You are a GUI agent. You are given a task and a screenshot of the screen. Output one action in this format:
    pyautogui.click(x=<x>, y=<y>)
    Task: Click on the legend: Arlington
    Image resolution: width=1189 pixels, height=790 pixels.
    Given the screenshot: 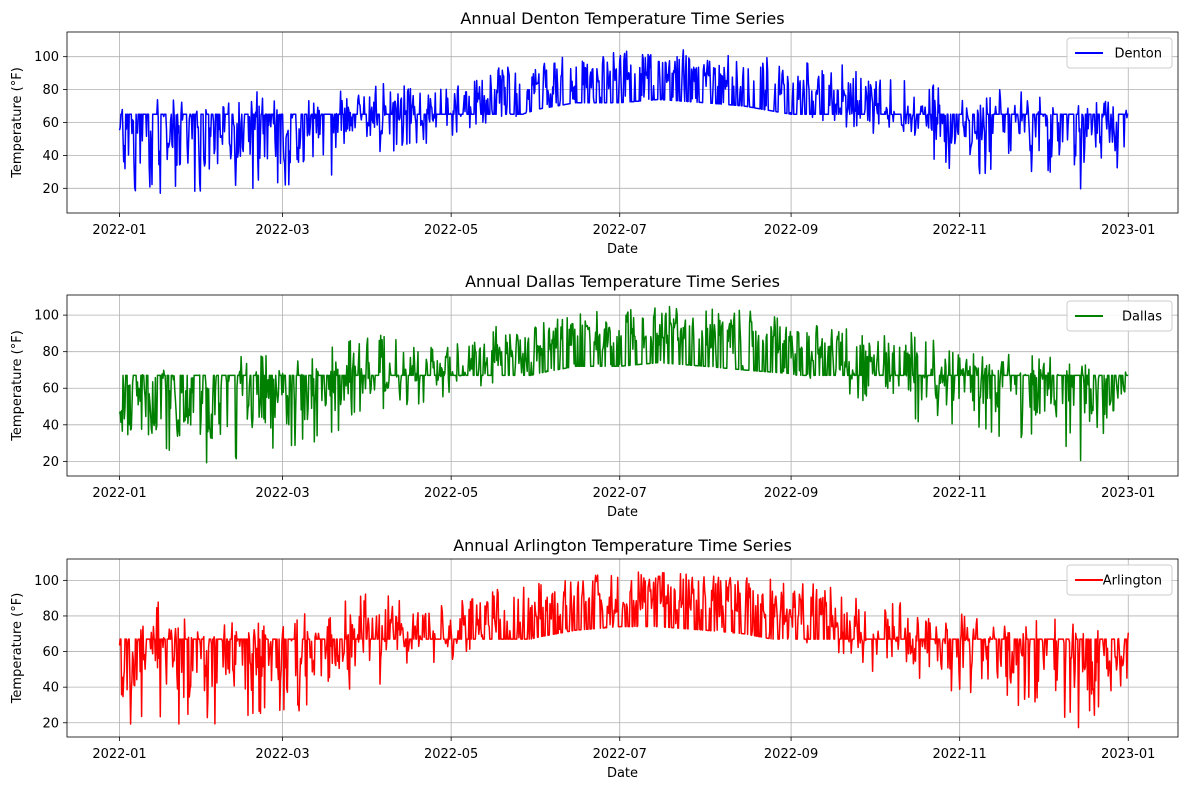 What is the action you would take?
    pyautogui.click(x=1119, y=580)
    